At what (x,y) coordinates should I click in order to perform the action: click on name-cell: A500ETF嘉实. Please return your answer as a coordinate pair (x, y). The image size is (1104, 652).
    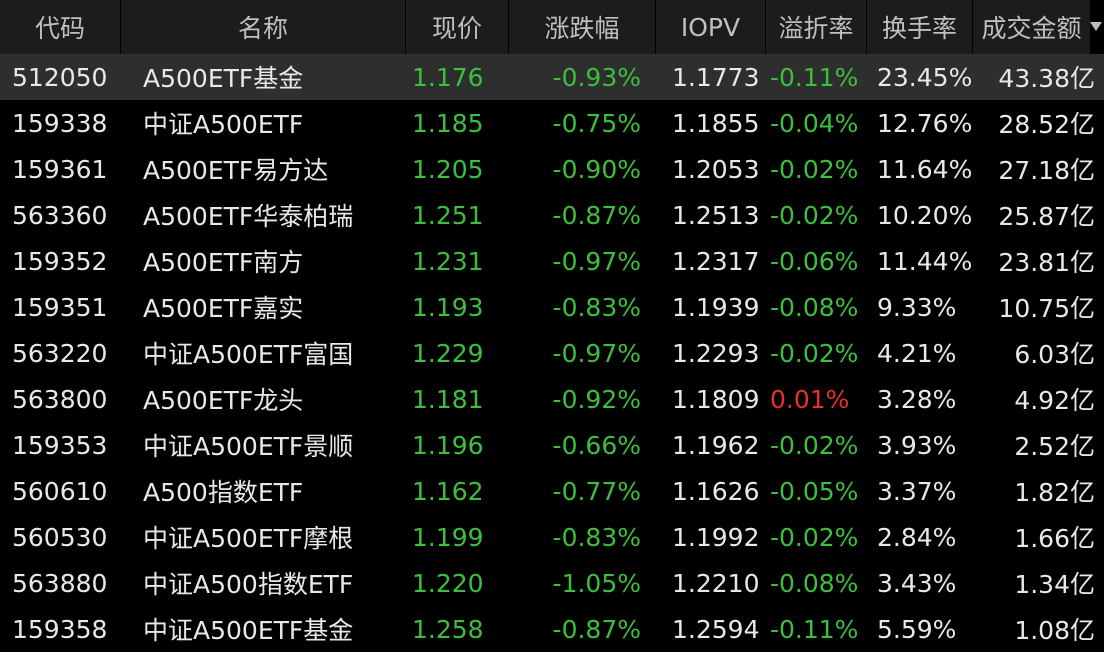
    Looking at the image, I should click on (223, 308).